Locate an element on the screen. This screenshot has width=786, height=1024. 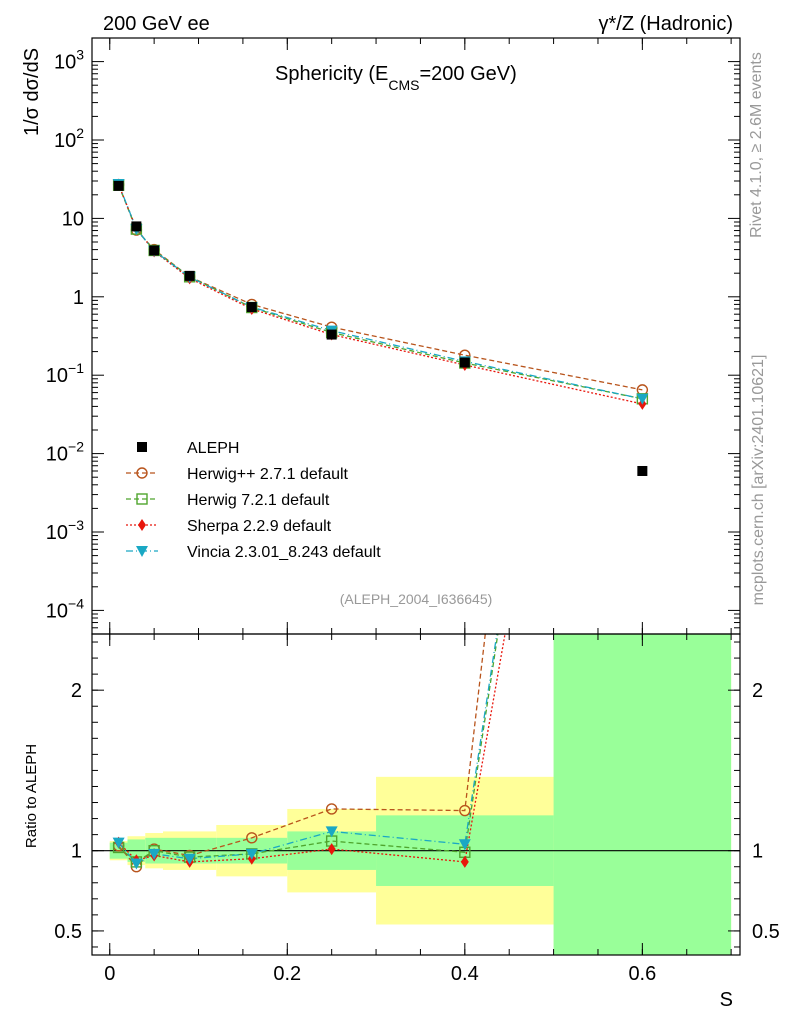
chart-title-tail: =200 GeV) is located at coordinates (468, 74).